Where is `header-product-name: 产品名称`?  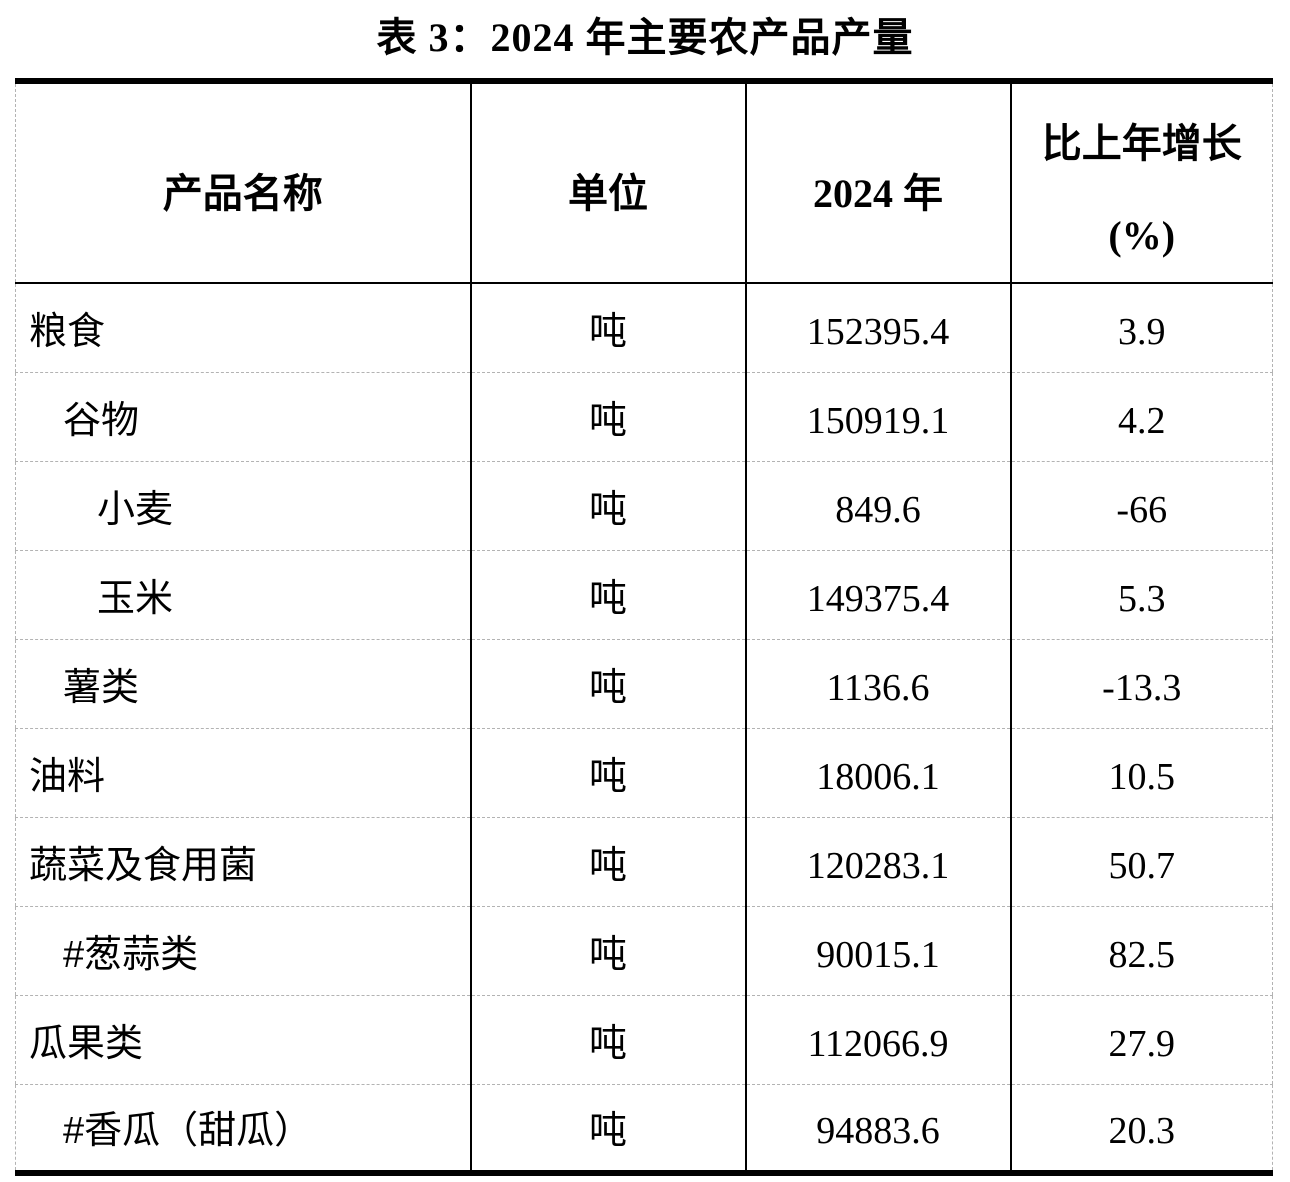
header-product-name: 产品名称 is located at coordinates (243, 182).